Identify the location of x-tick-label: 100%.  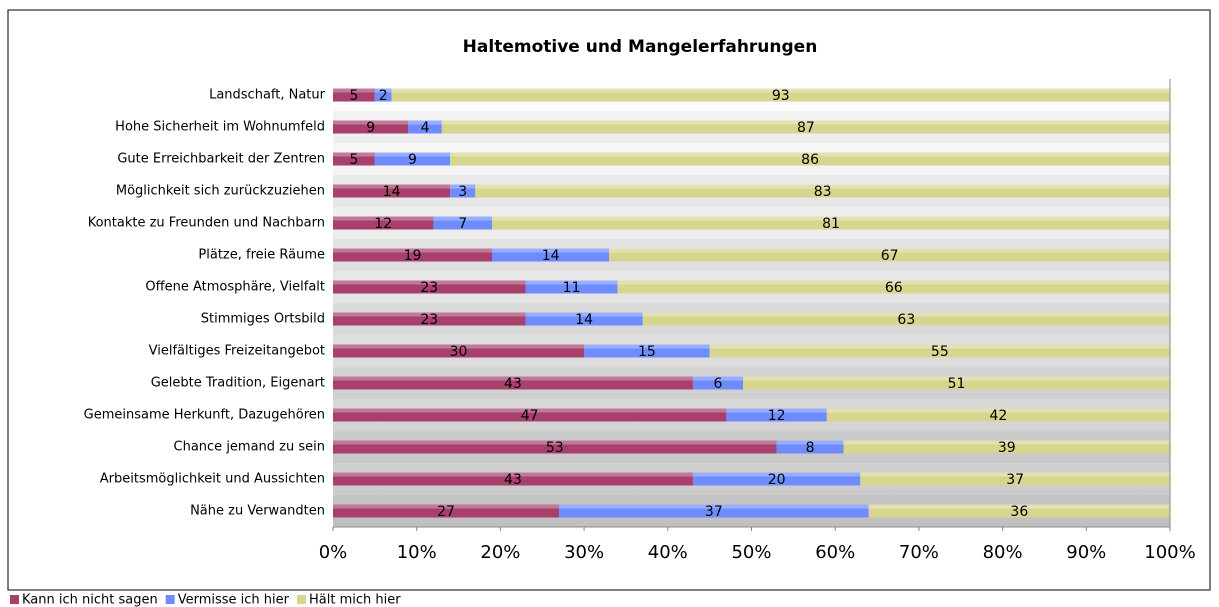
(1169, 552).